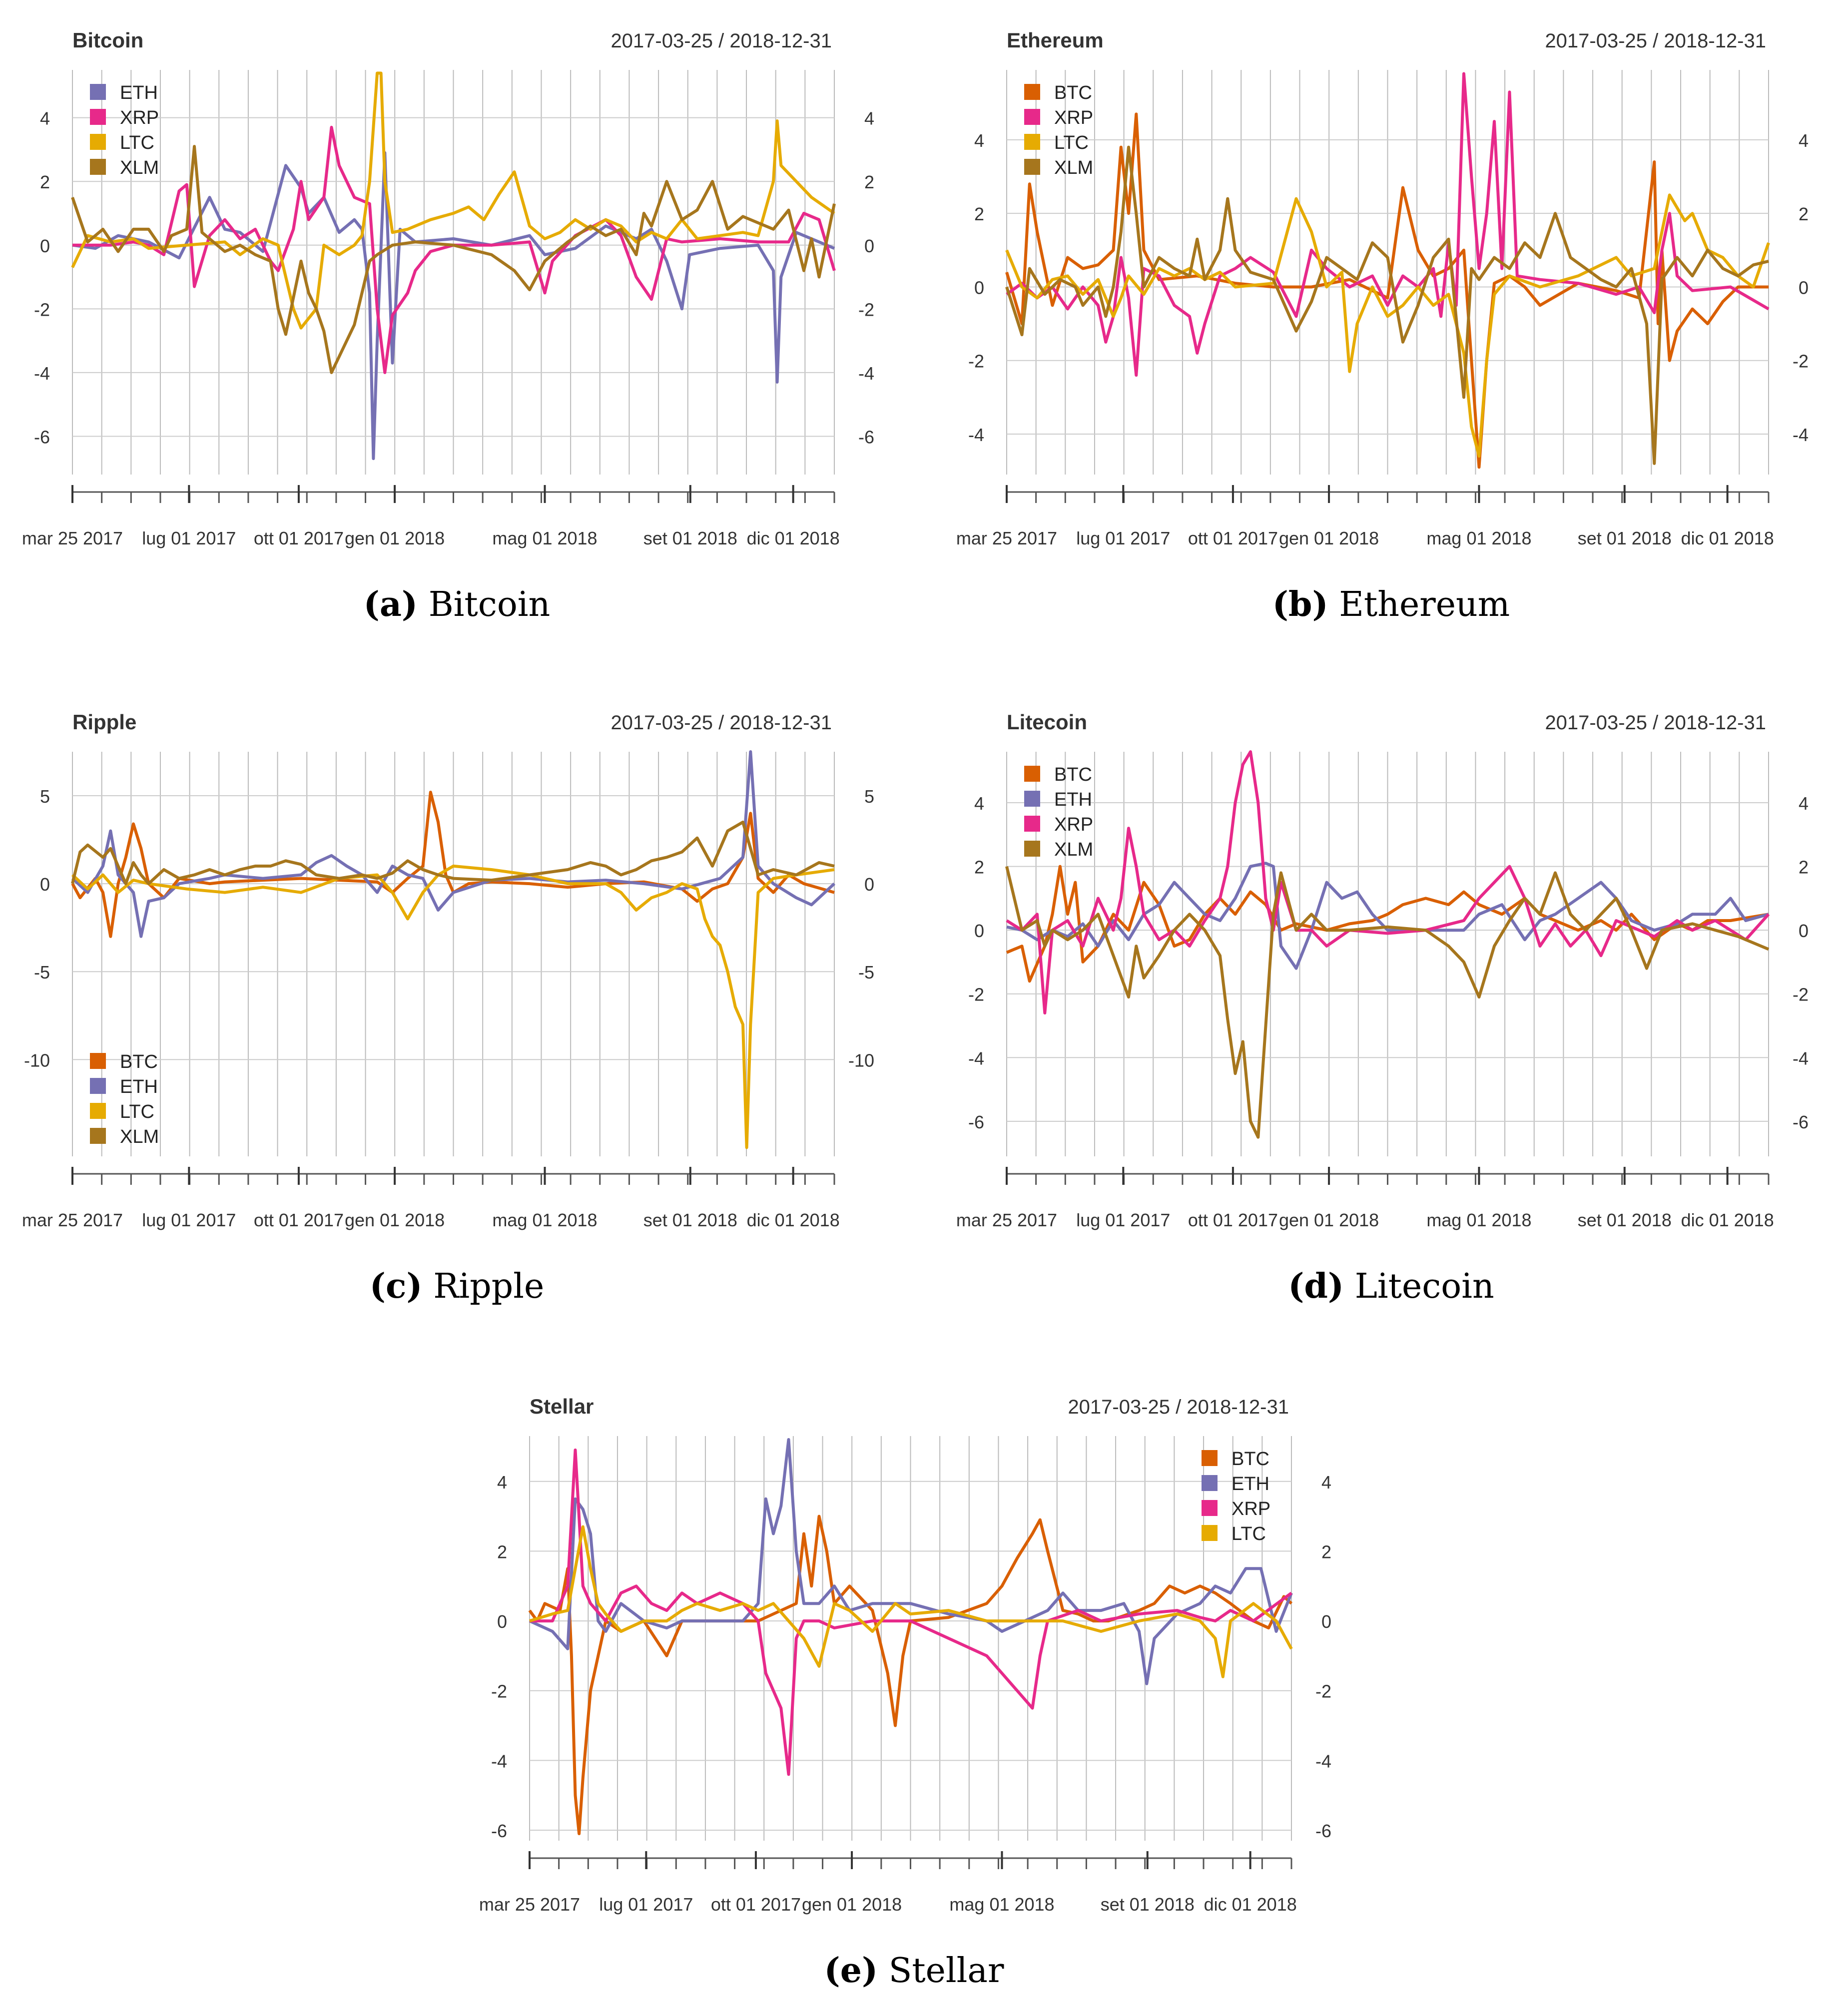 This screenshot has width=1848, height=2007. I want to click on caption-text: Litecoin, so click(1424, 1286).